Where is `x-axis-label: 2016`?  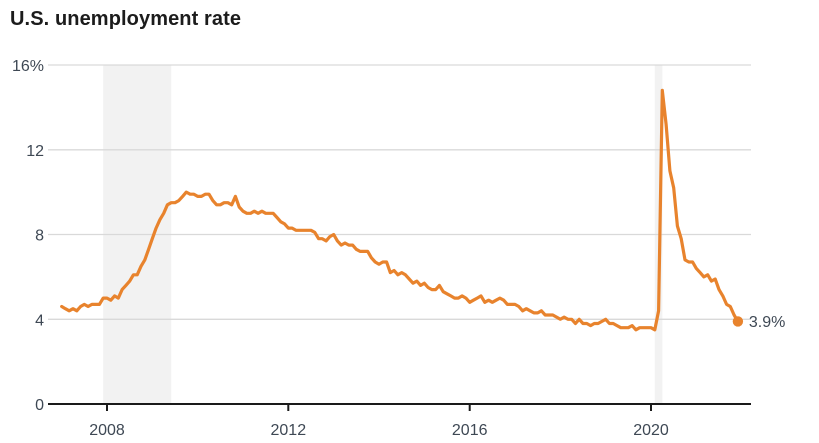 x-axis-label: 2016 is located at coordinates (470, 430).